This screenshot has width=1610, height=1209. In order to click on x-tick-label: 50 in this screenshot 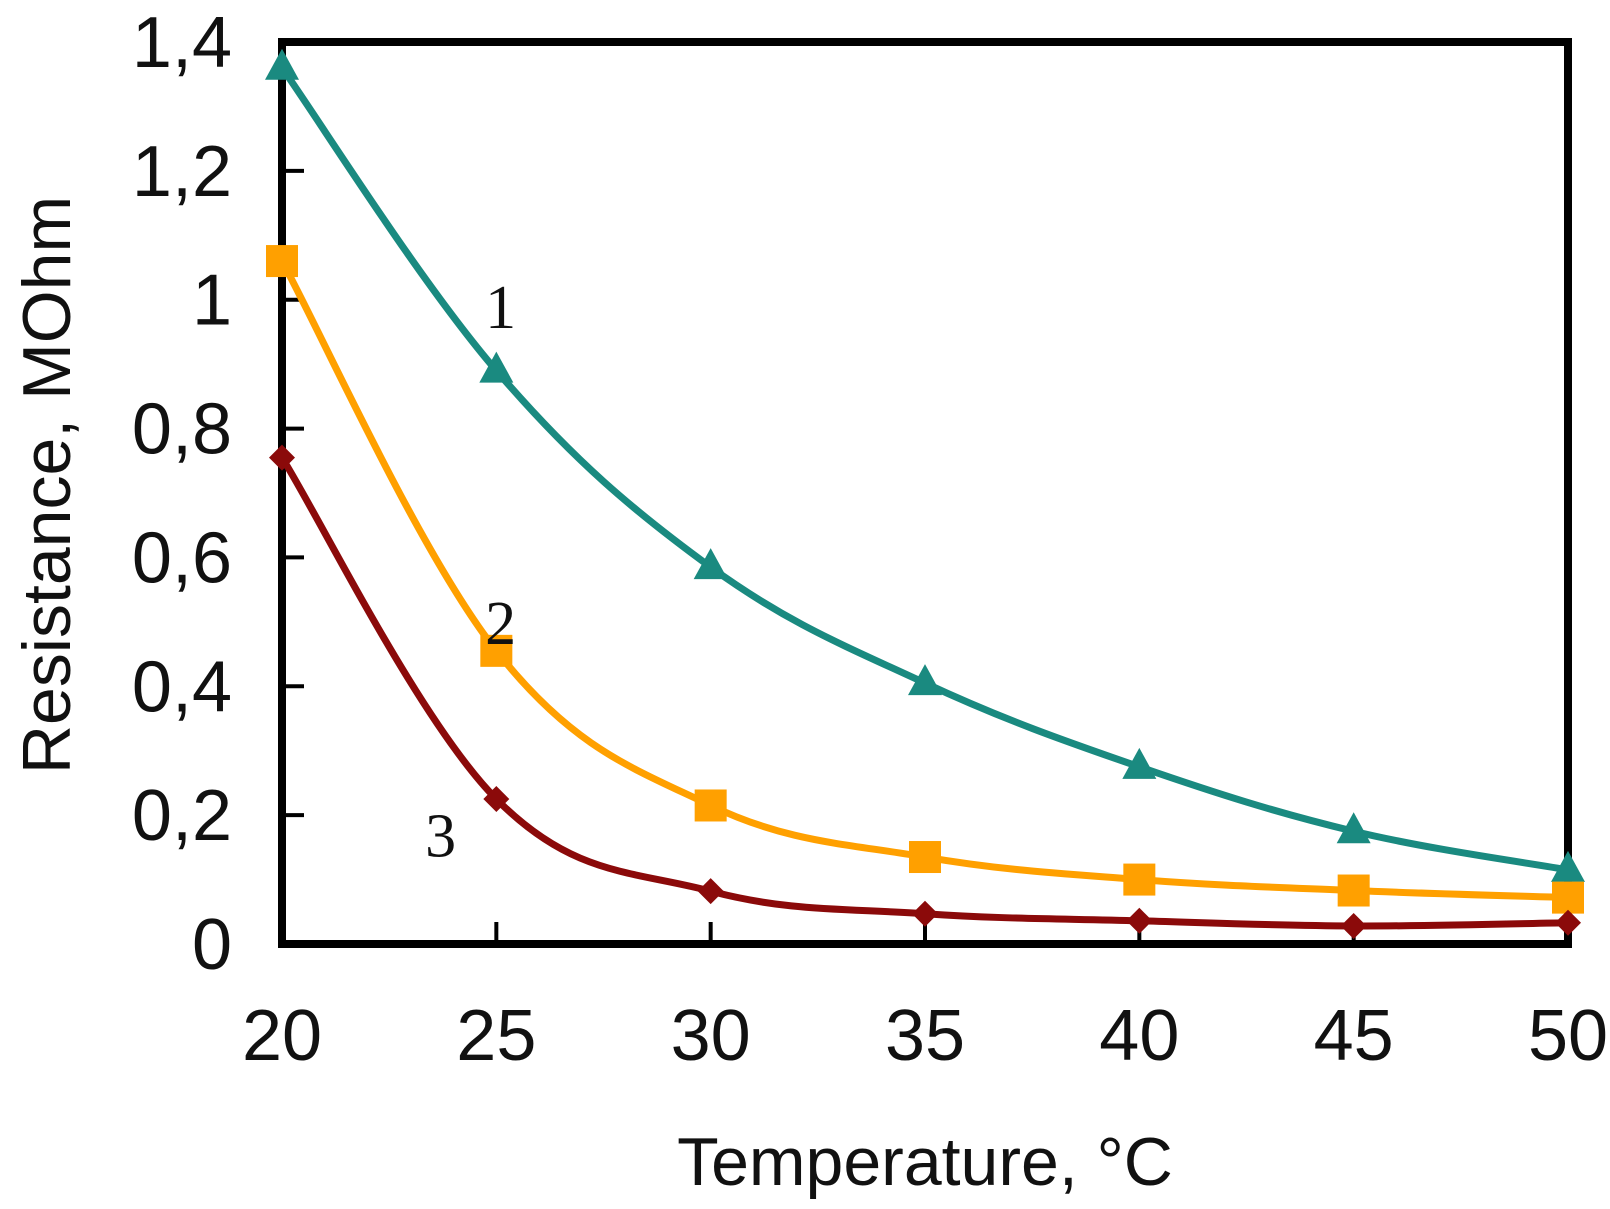, I will do `click(1568, 1036)`.